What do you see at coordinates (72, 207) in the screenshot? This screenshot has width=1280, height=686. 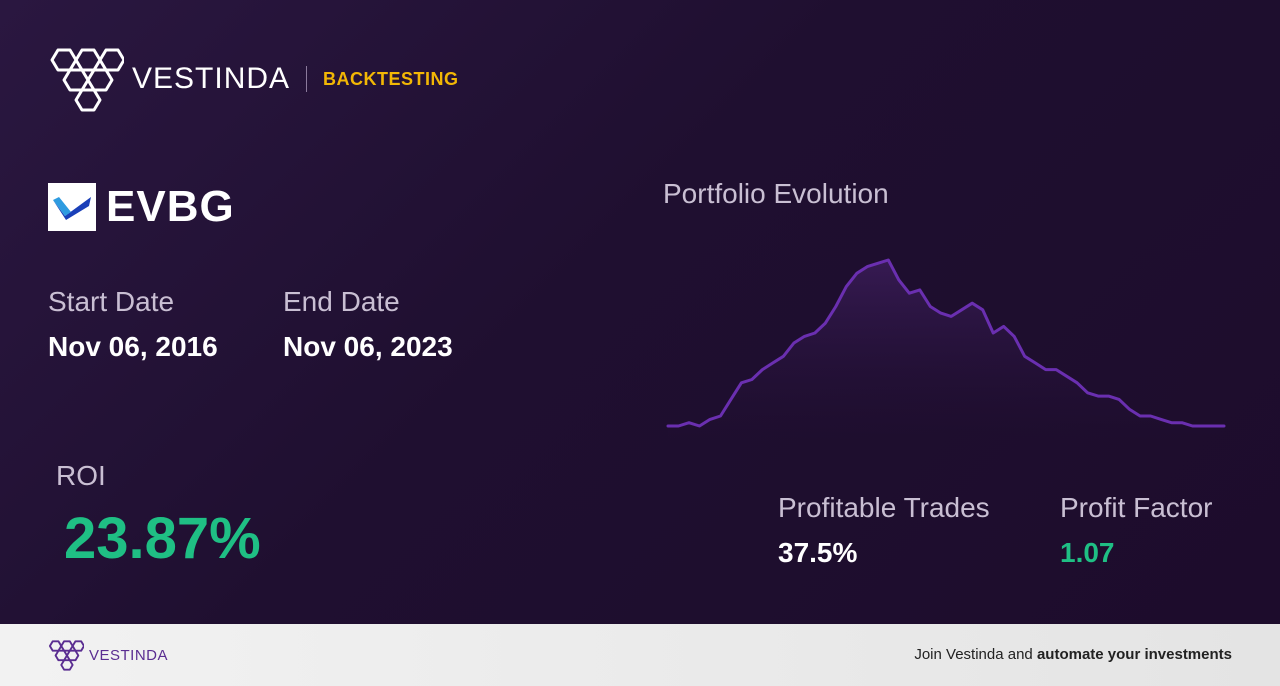 I see `evbg-checkmark-logo-icon` at bounding box center [72, 207].